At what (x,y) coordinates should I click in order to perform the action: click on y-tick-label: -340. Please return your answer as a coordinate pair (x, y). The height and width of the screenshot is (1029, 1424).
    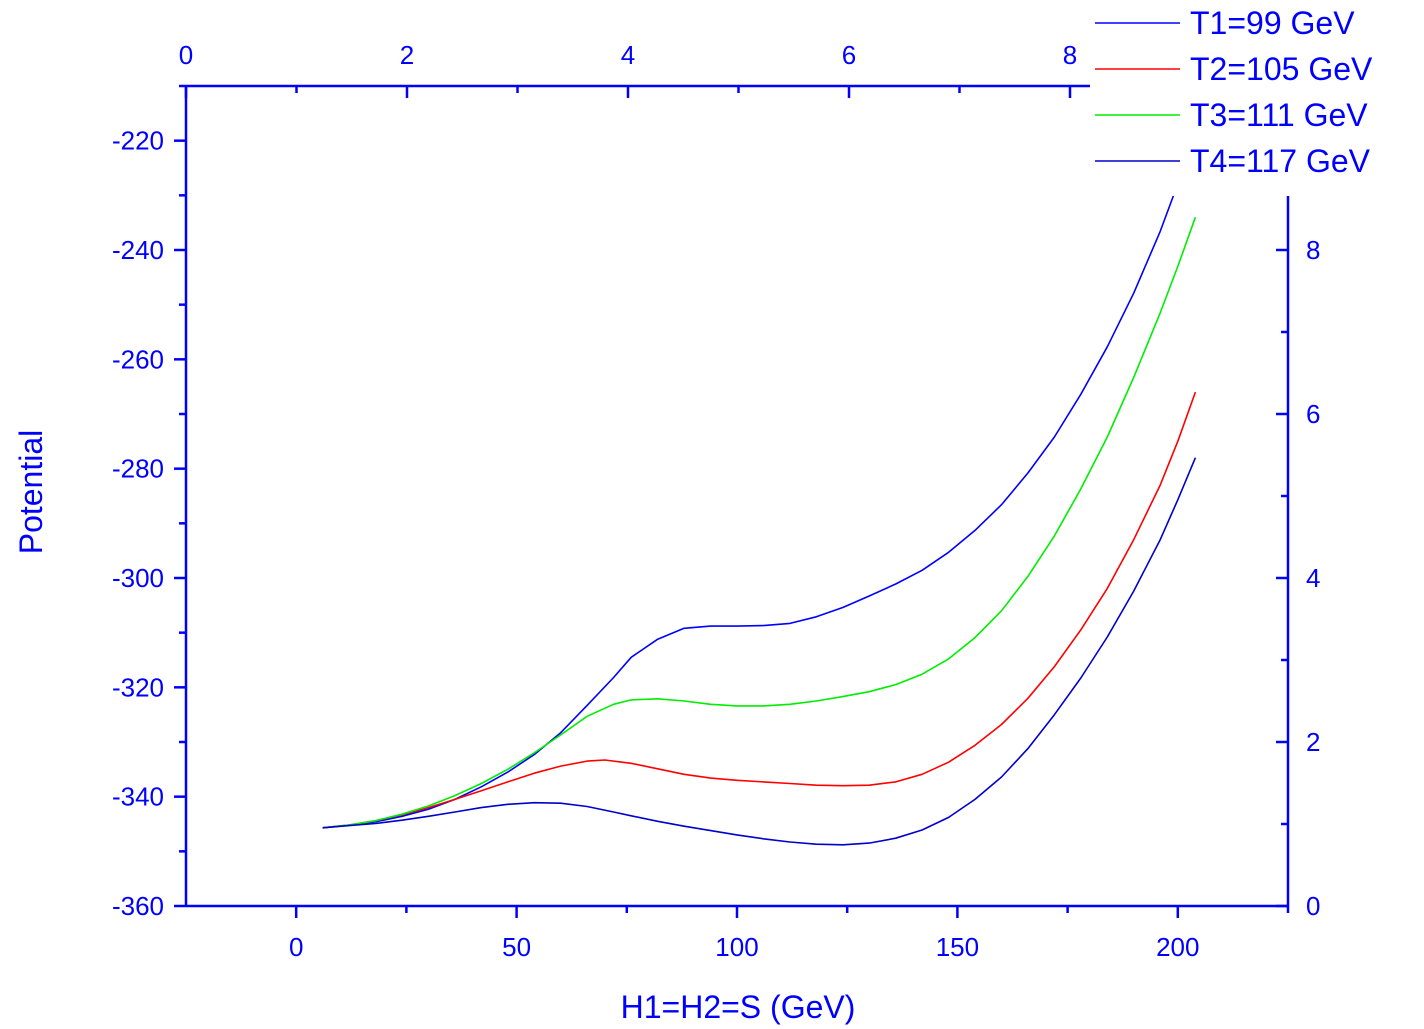
    Looking at the image, I should click on (138, 797).